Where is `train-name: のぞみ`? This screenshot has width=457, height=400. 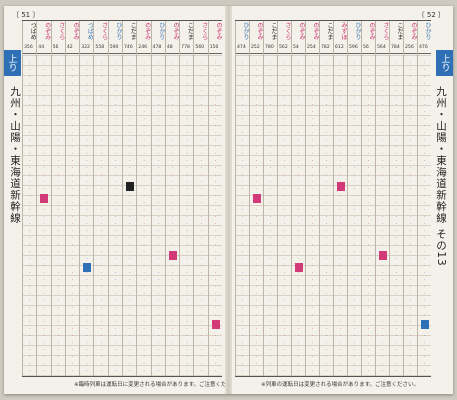
train-name: のぞみ is located at coordinates (413, 31).